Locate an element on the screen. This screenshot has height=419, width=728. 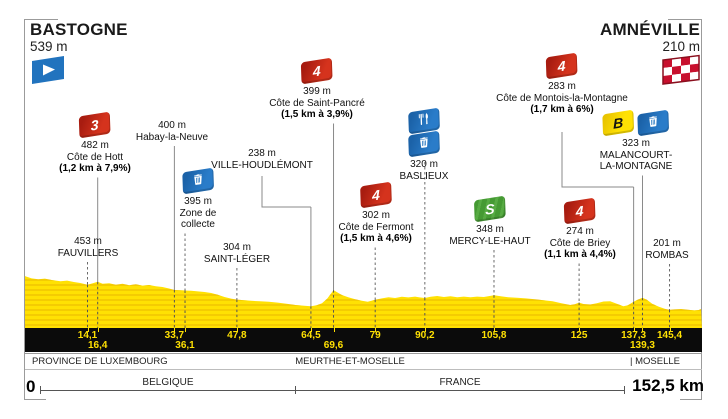
km-marker: 33,7 is located at coordinates (174, 335).